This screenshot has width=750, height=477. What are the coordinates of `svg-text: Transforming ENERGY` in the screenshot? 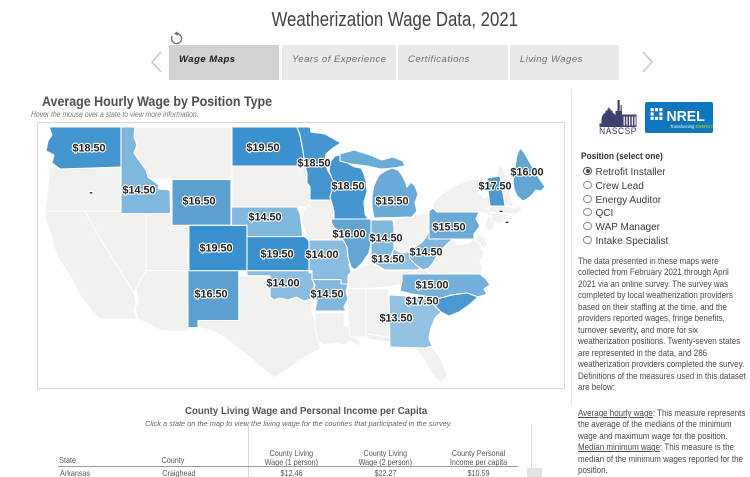 It's located at (691, 126).